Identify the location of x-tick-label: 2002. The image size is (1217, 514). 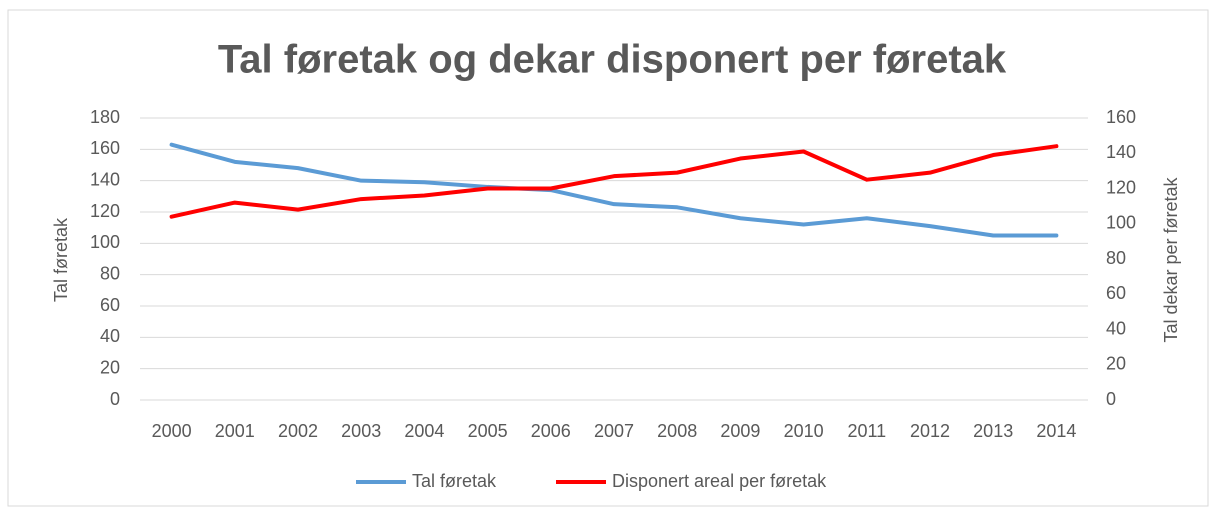
(298, 431).